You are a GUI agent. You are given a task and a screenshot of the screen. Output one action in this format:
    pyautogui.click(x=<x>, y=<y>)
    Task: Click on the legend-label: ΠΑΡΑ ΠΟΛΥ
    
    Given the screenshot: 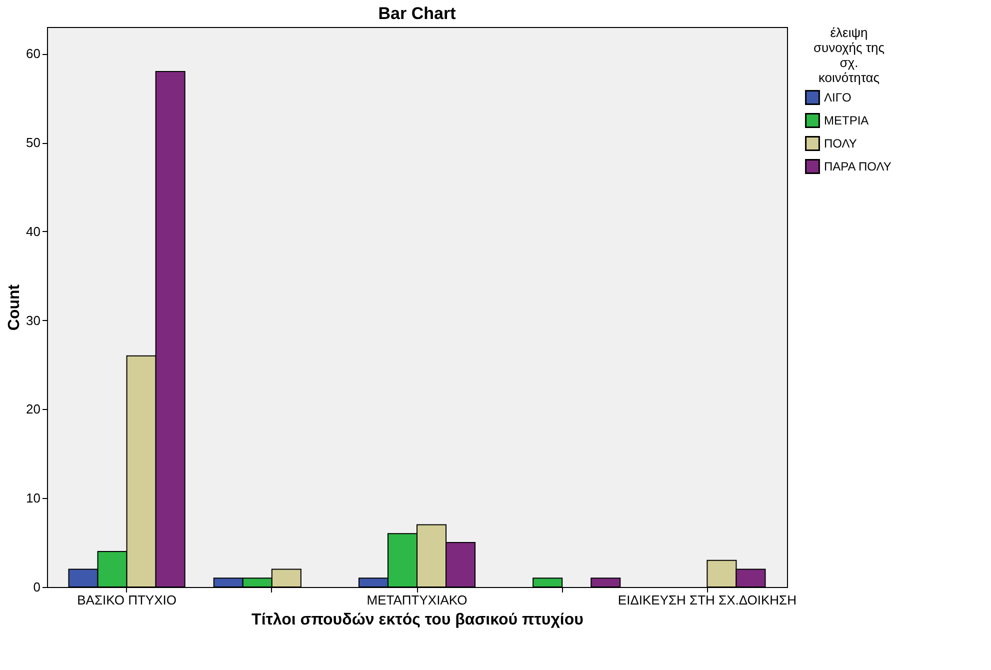 What is the action you would take?
    pyautogui.click(x=858, y=167)
    